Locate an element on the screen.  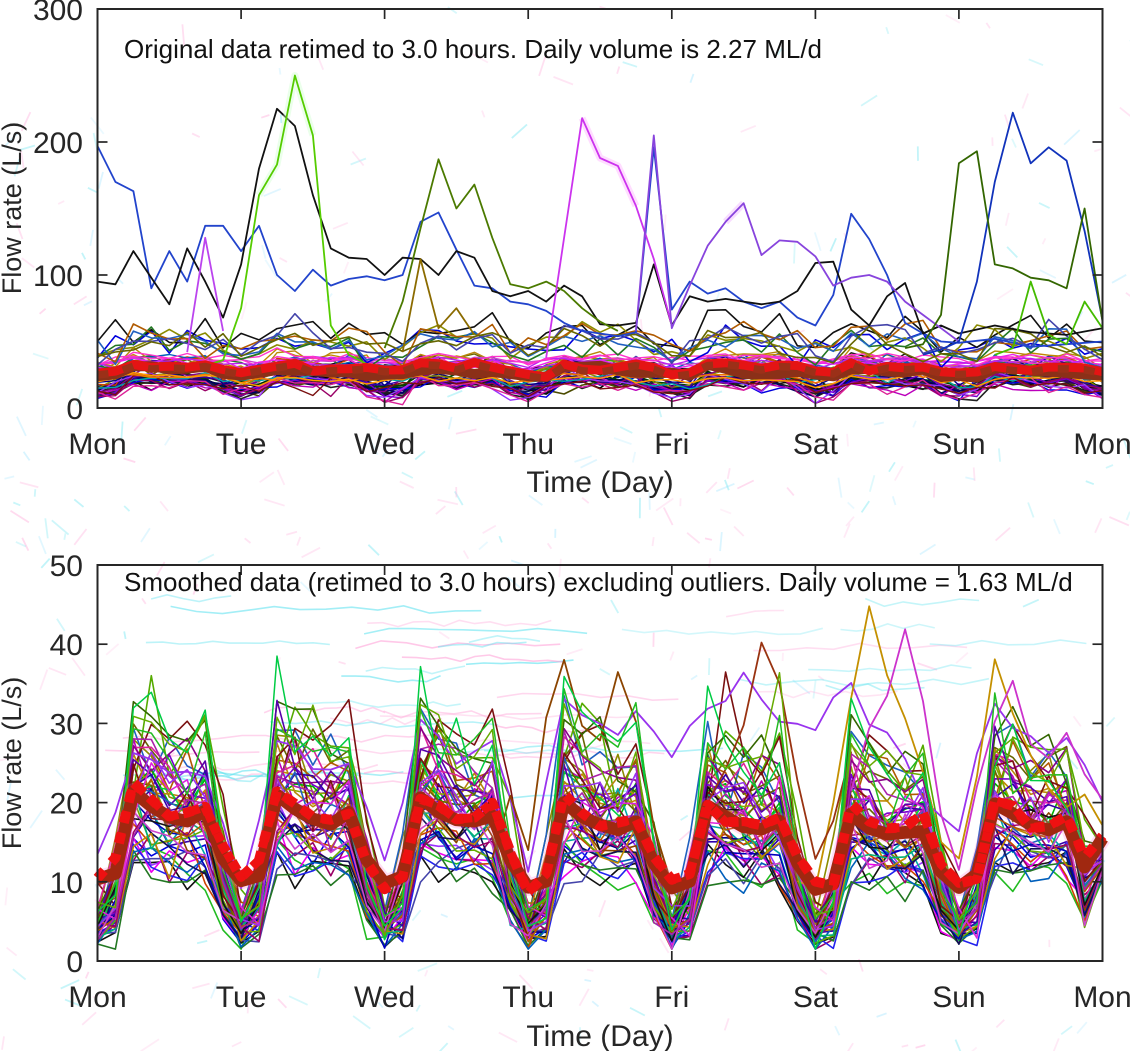
svg-text: 50 is located at coordinates (66, 566).